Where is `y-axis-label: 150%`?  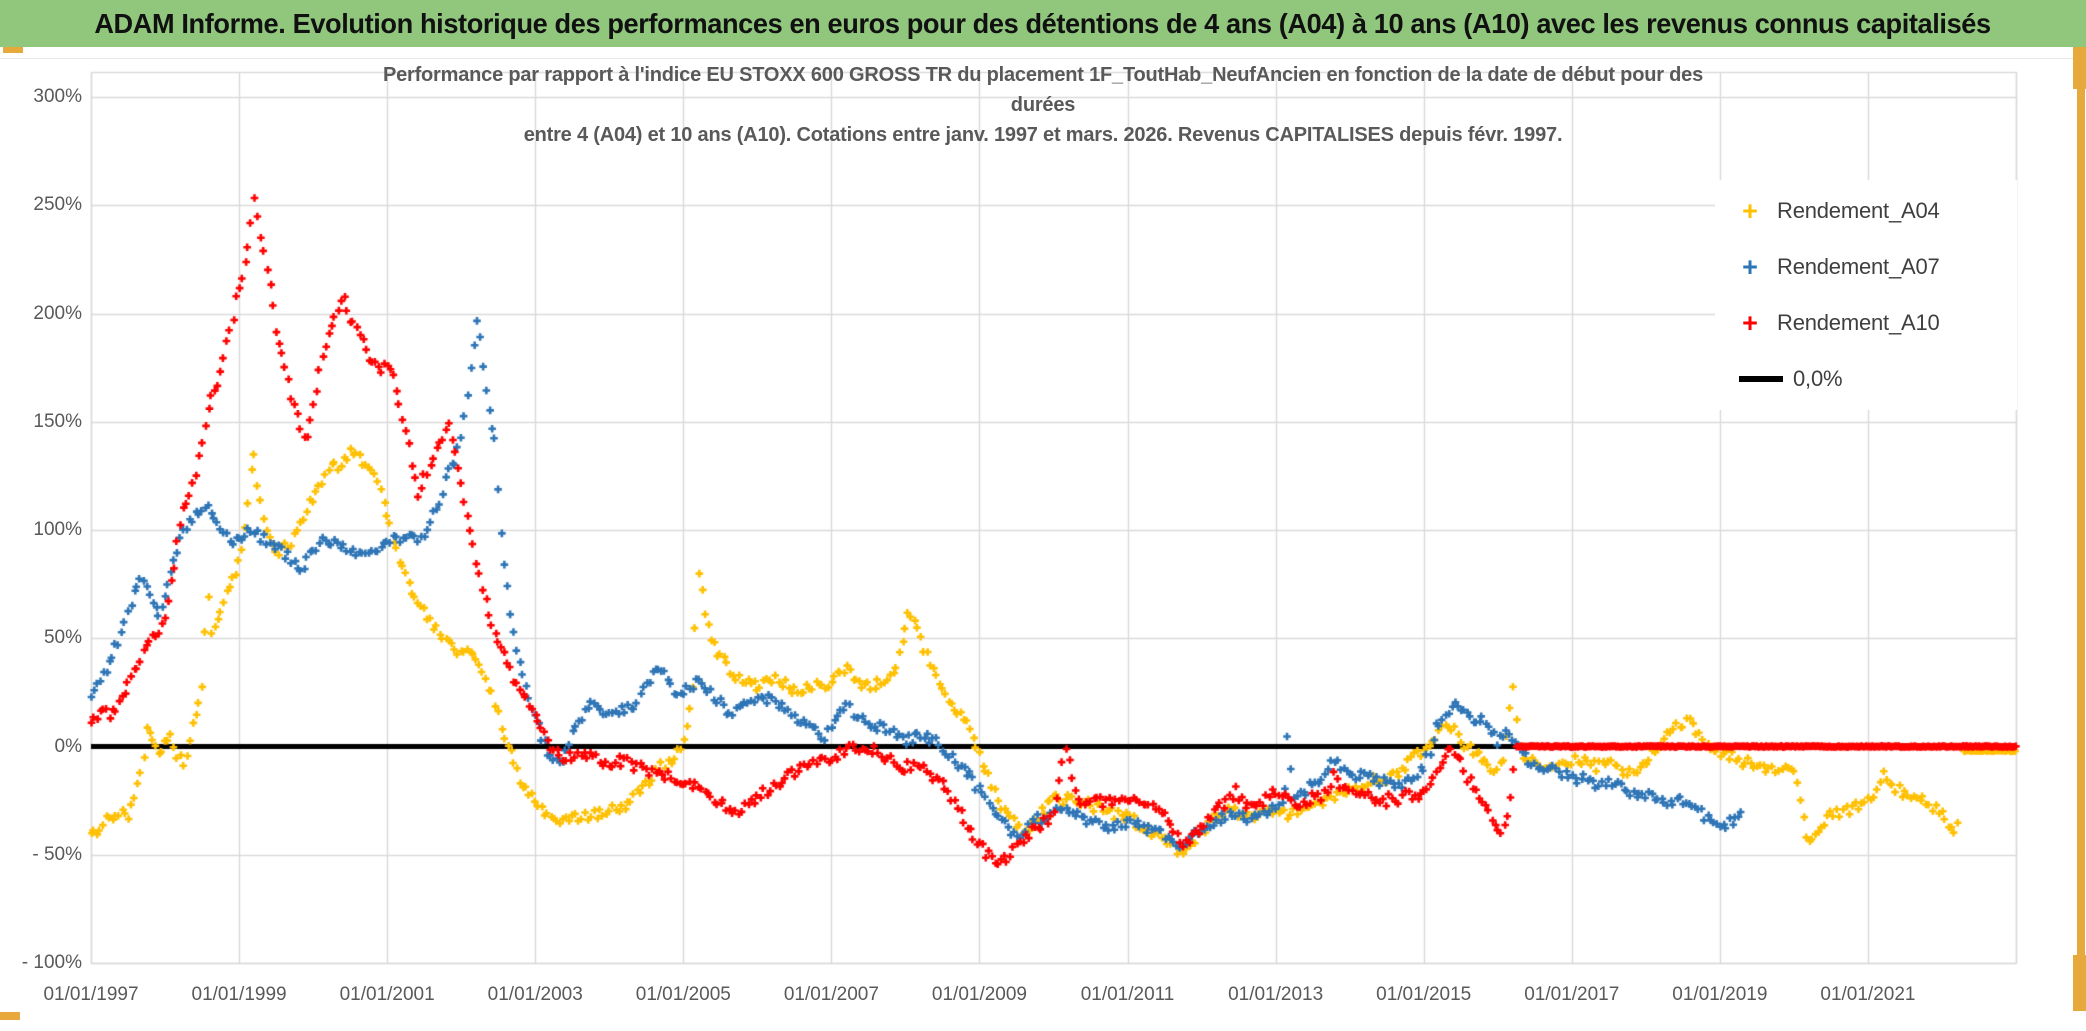
y-axis-label: 150% is located at coordinates (57, 421).